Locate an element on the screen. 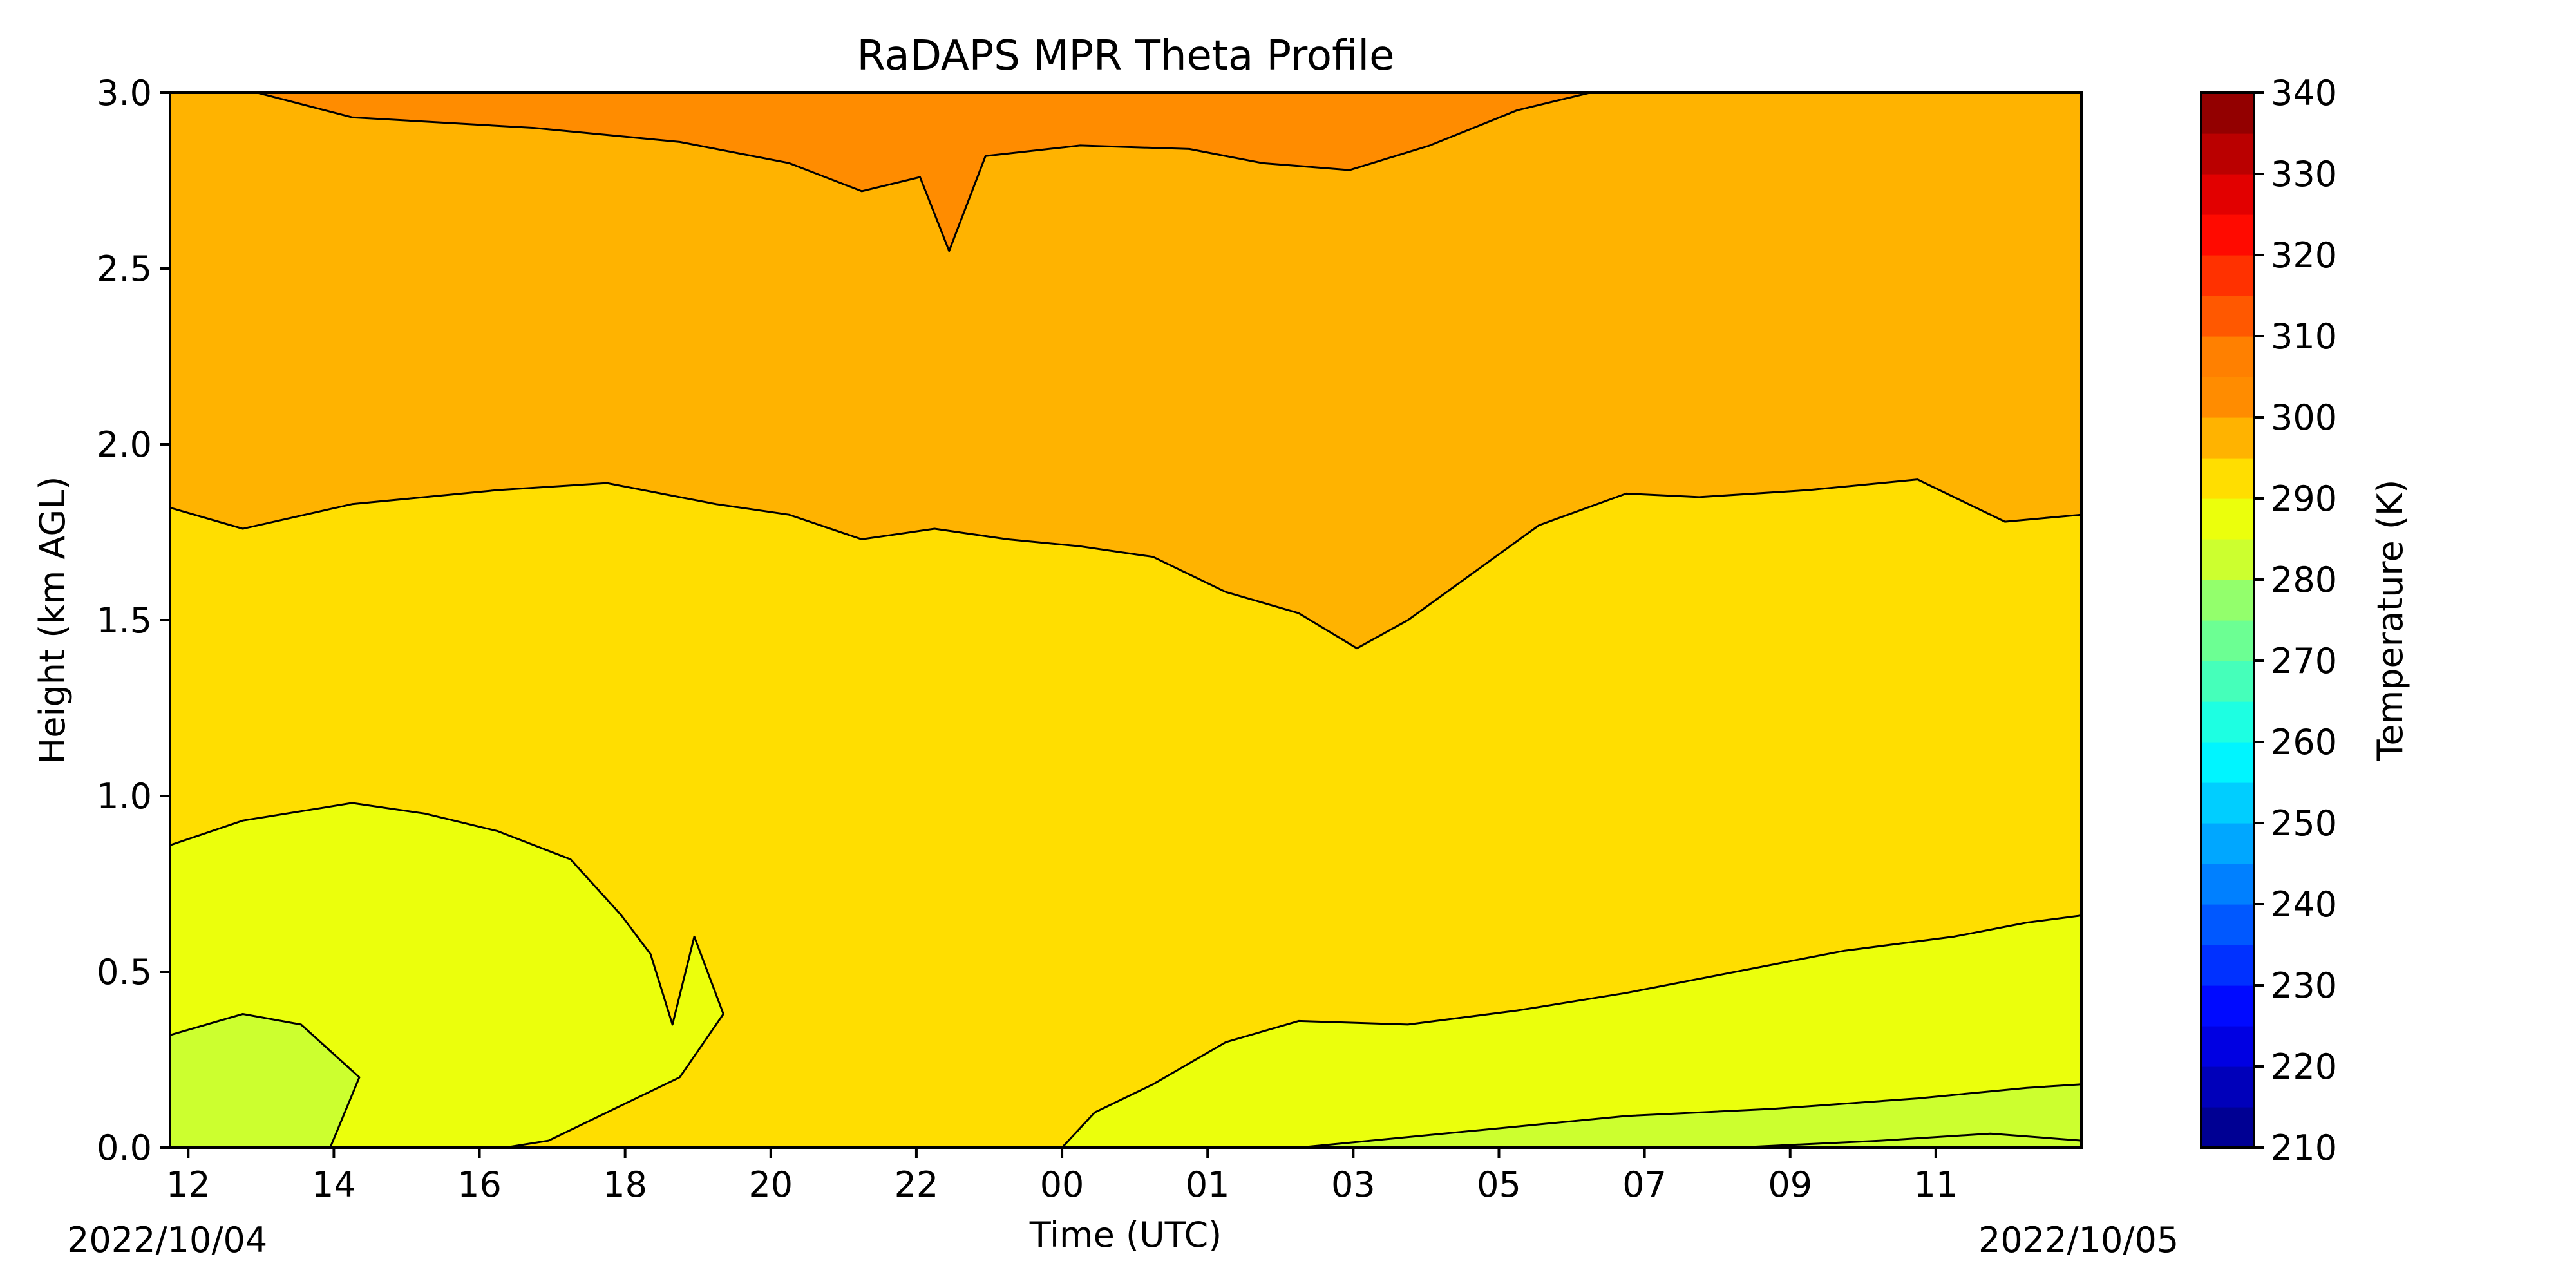 This screenshot has height=1288, width=2576. colorbar-tick-label: 220 is located at coordinates (2304, 1066).